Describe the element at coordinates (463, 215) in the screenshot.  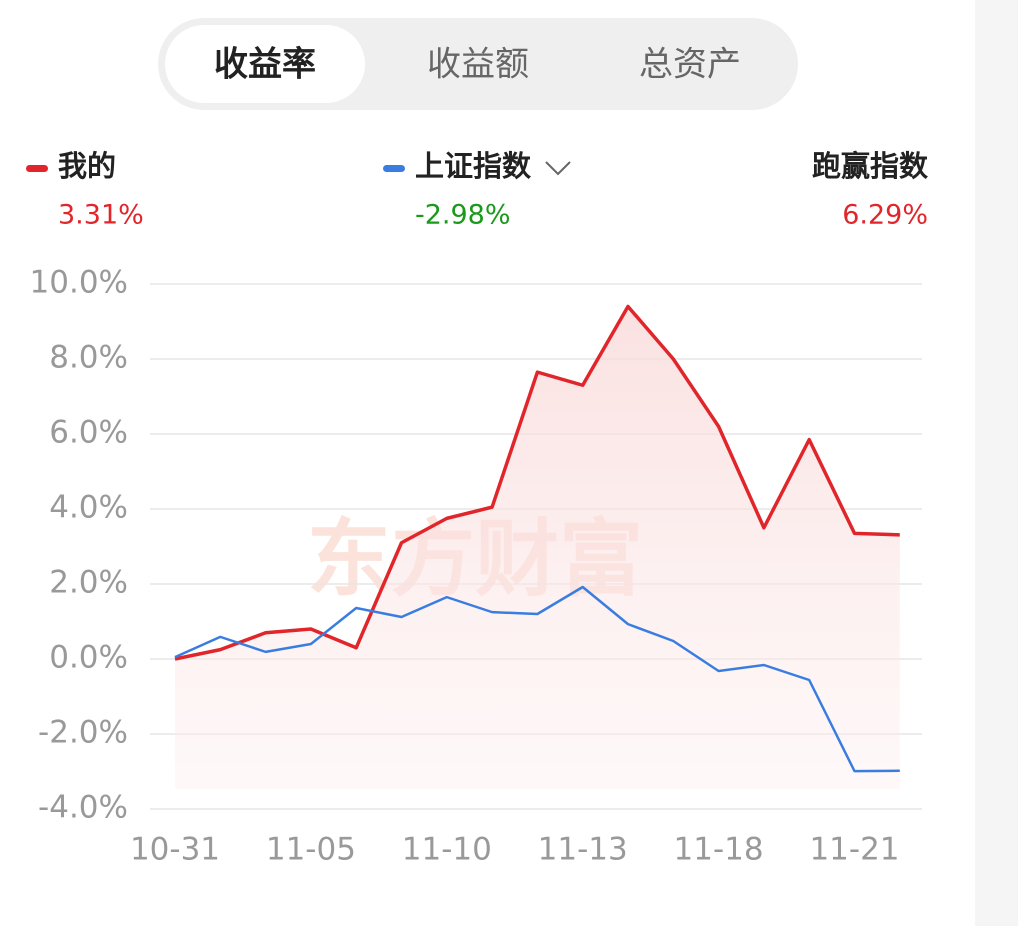
I see `legend-value: -2.98%` at that location.